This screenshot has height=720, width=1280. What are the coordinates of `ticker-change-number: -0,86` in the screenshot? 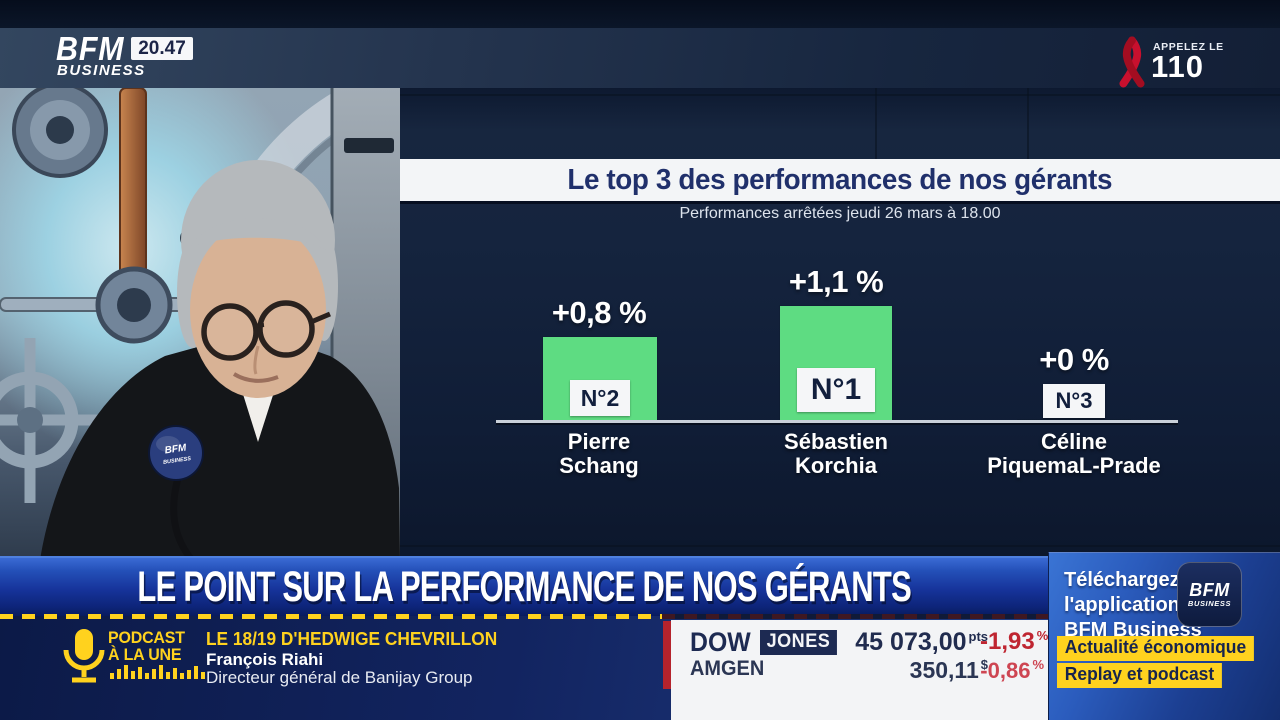 It's located at (1005, 670).